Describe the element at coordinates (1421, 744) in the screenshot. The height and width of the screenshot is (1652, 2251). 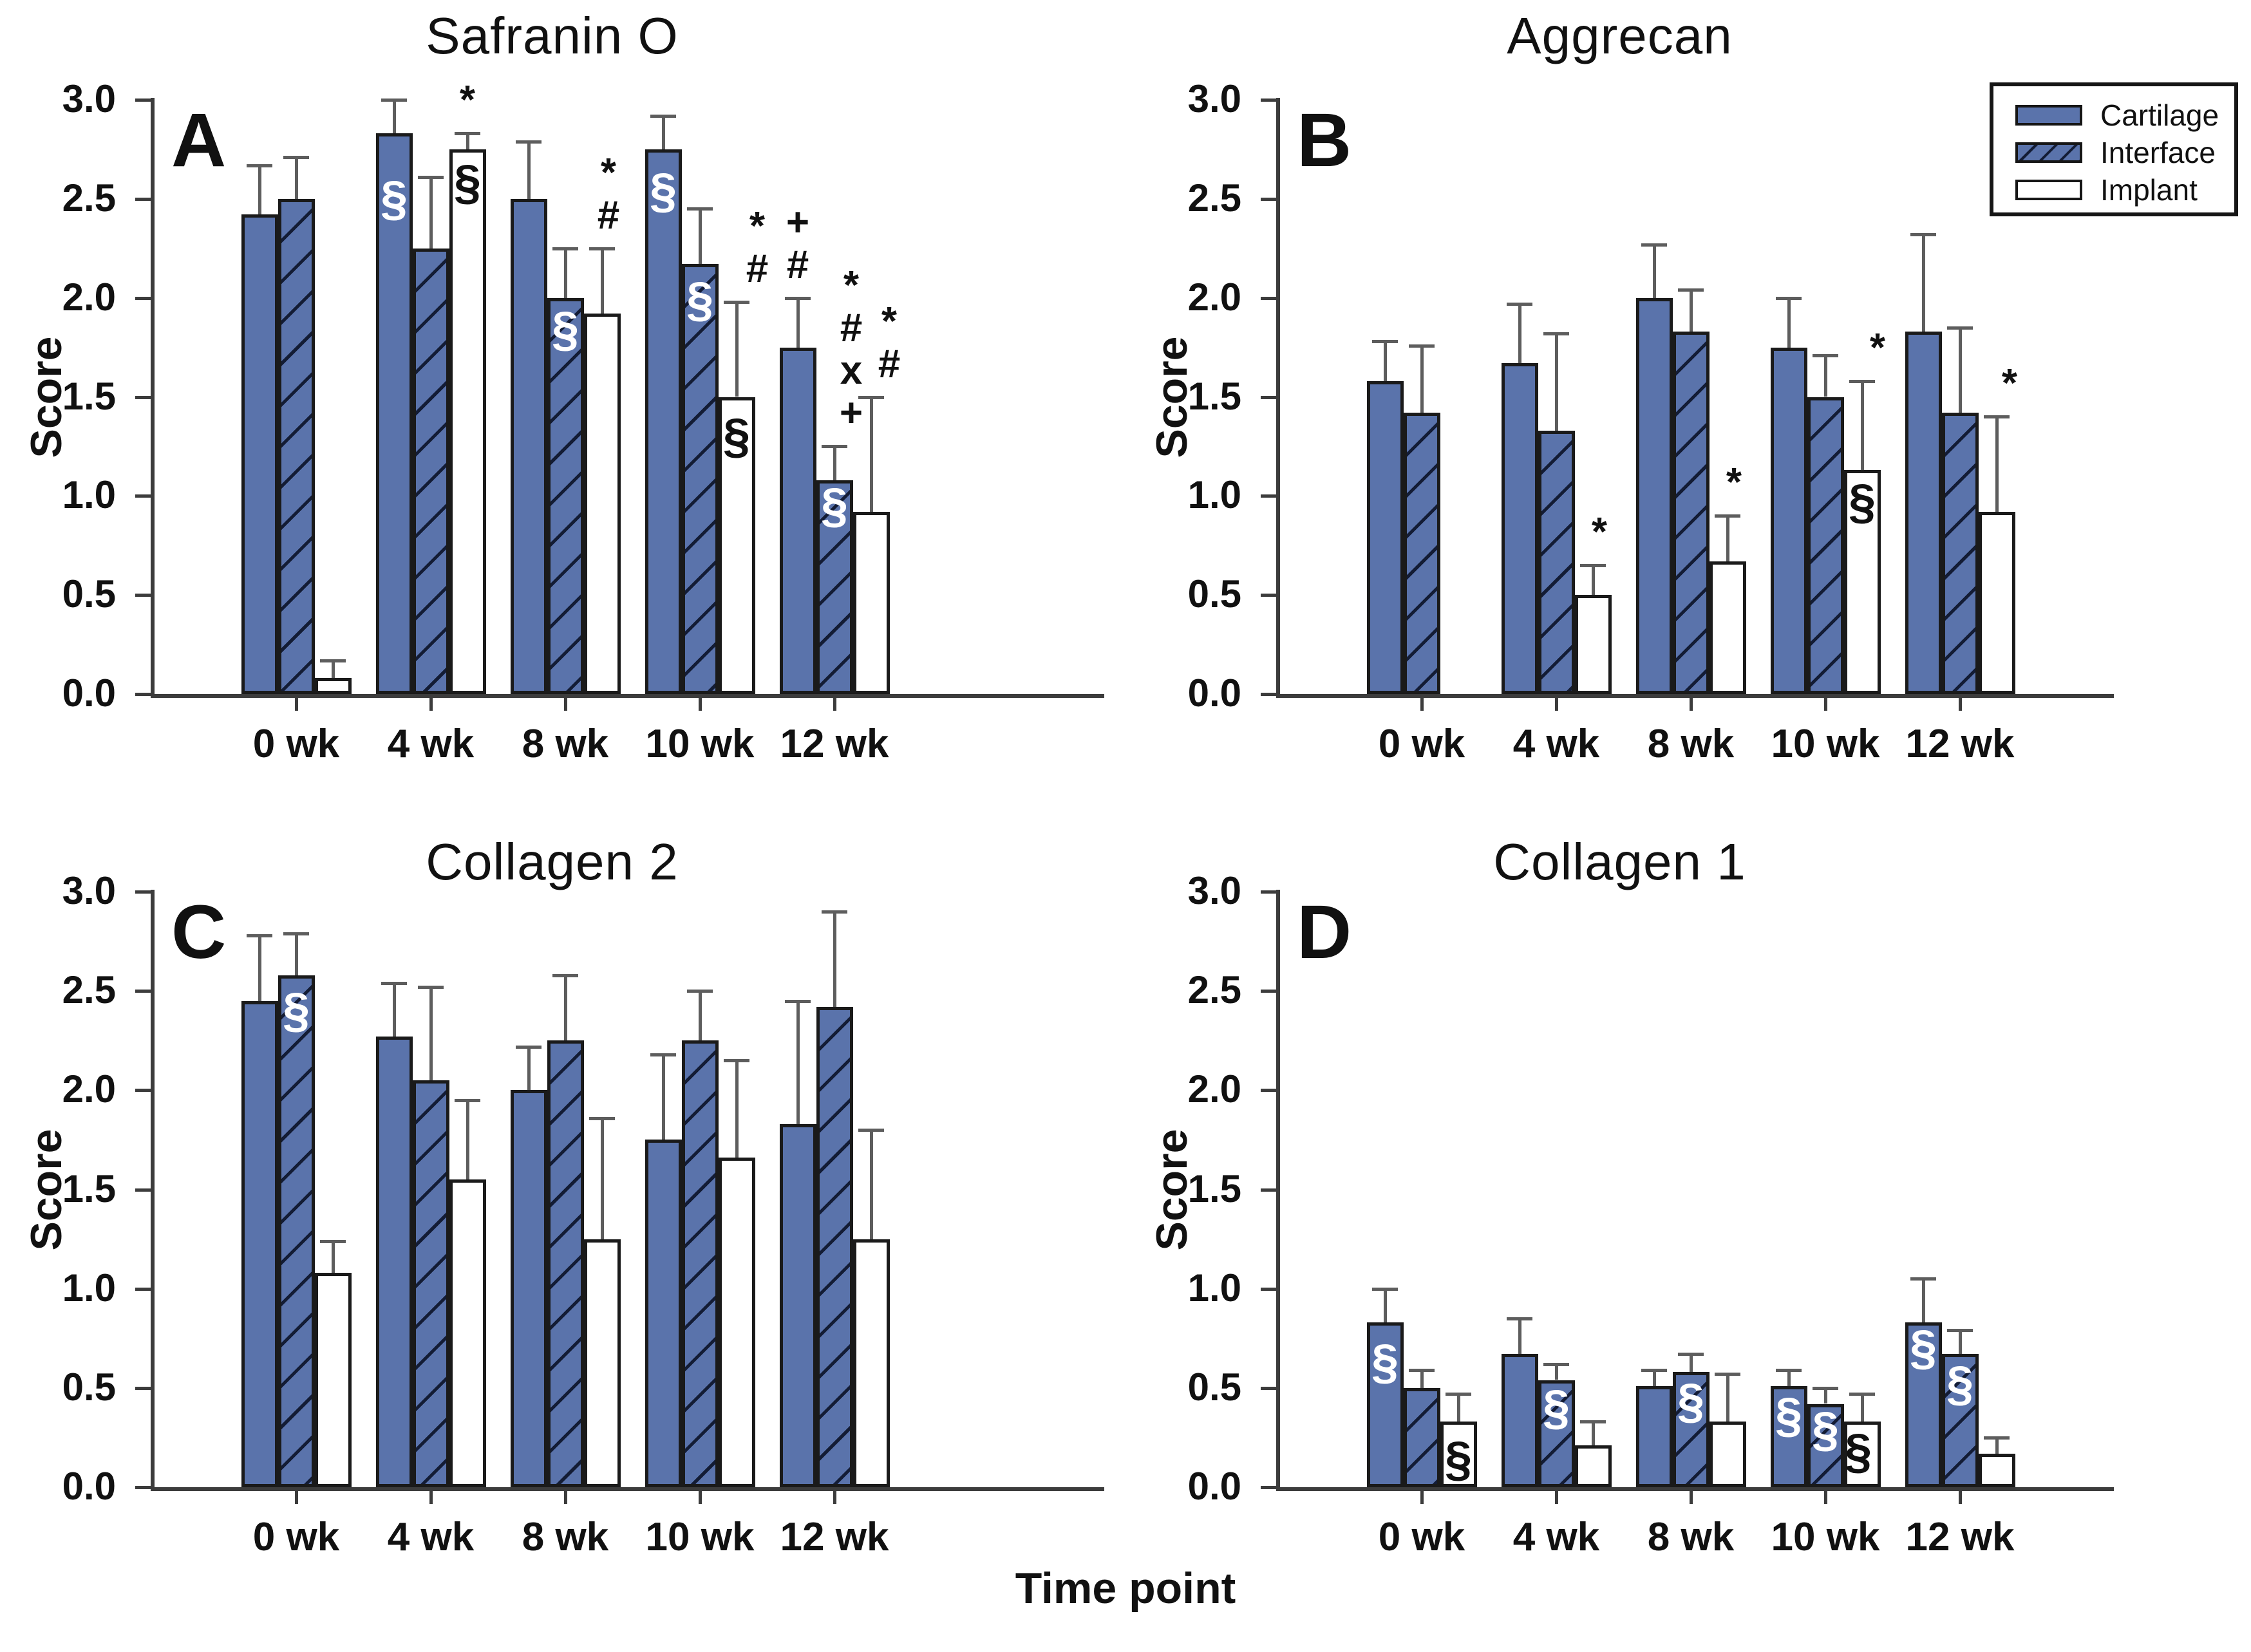
I see `x-tick-label: 0 wk` at that location.